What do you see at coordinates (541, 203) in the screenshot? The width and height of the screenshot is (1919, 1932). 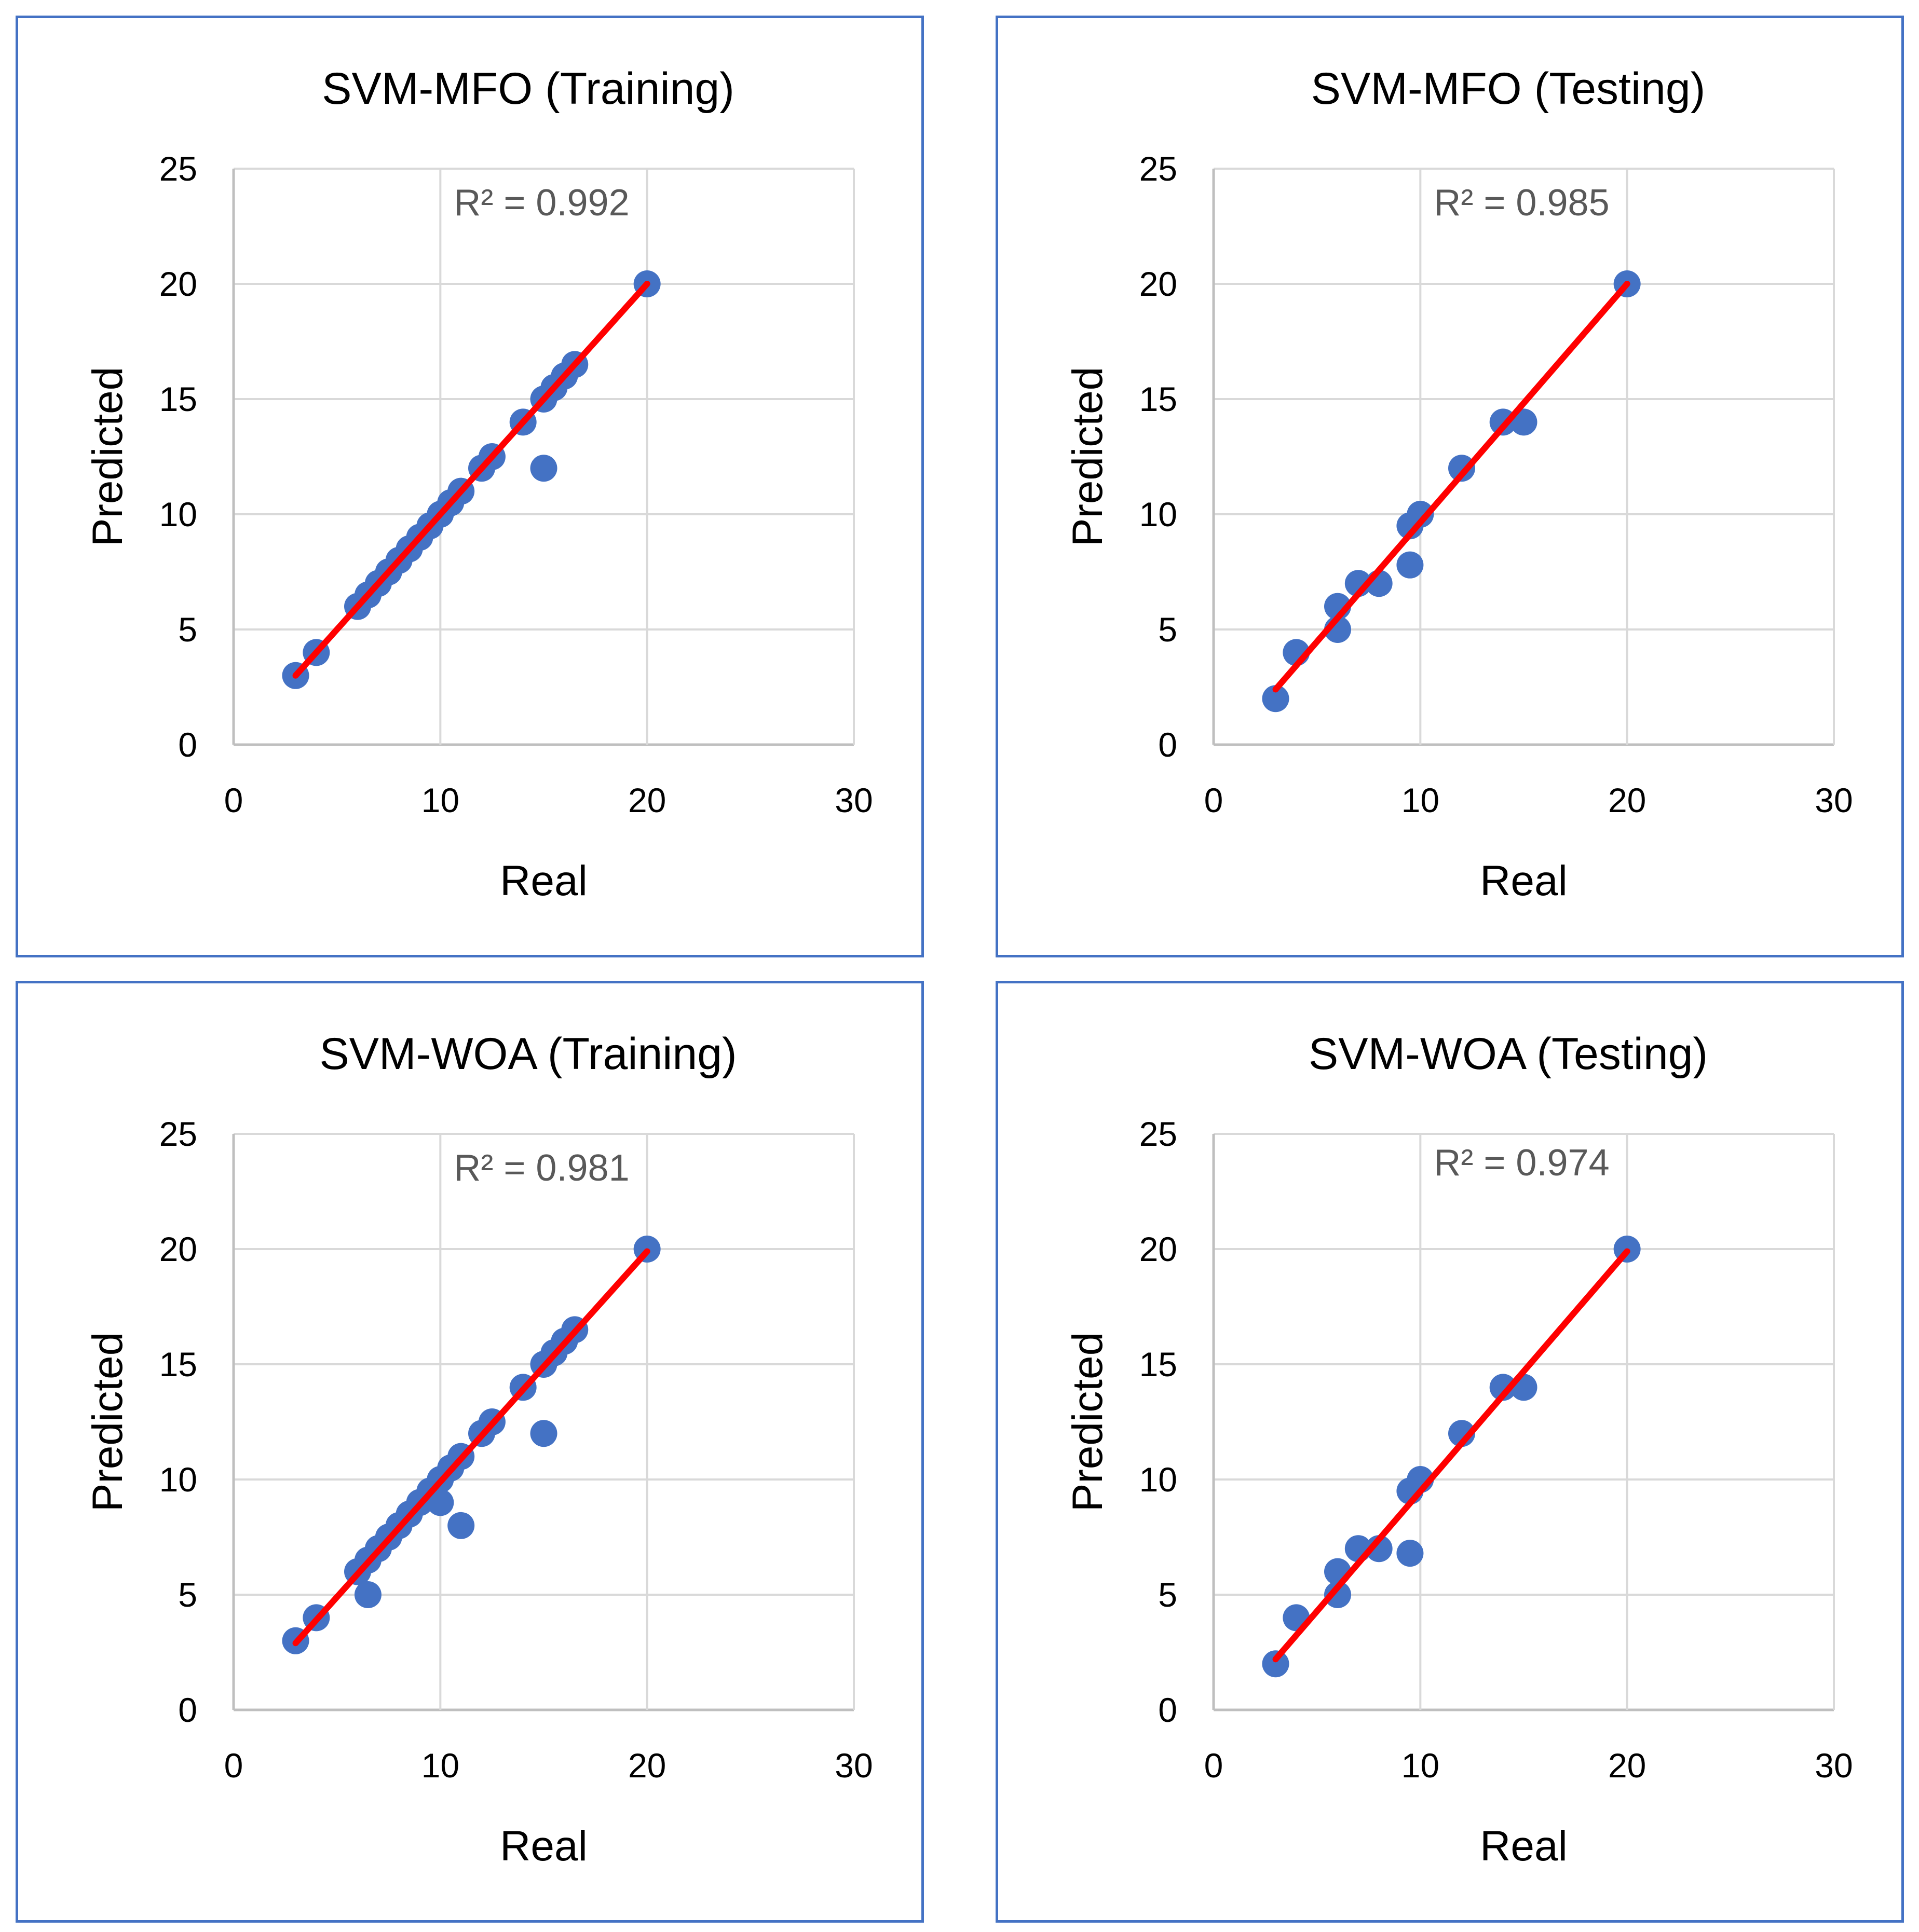 I see `r-squared-label: R² = 0.992` at bounding box center [541, 203].